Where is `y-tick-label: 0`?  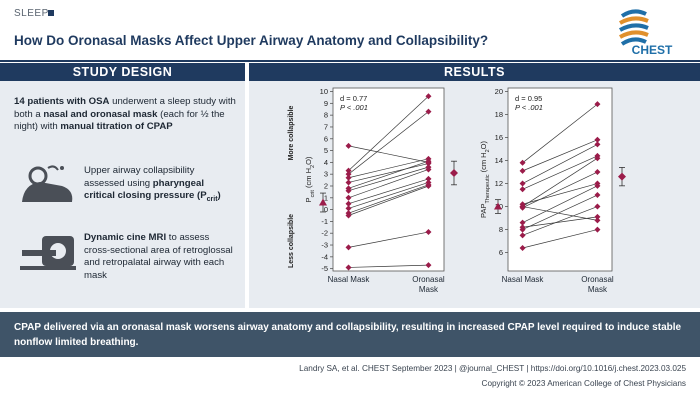
y-tick-label: 0 is located at coordinates (326, 209).